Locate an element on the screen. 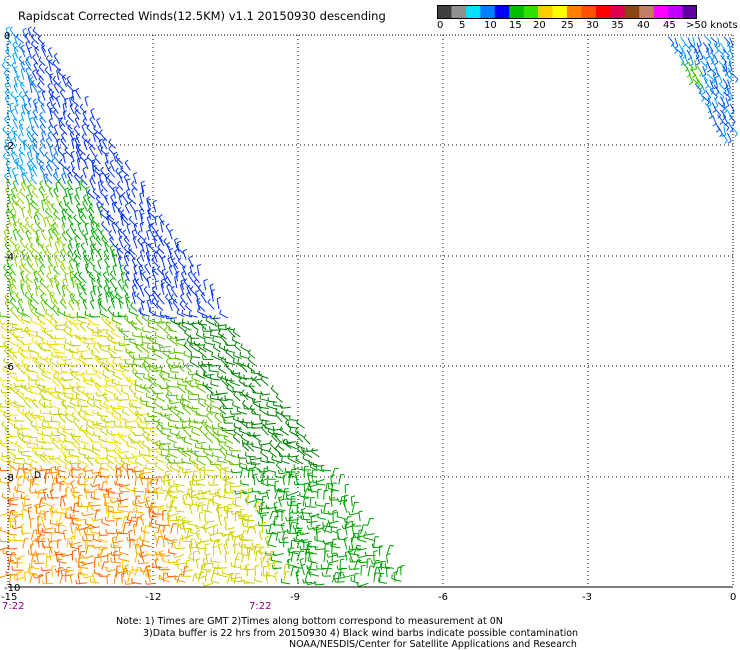  lat-tick-label: 0 is located at coordinates (7, 36).